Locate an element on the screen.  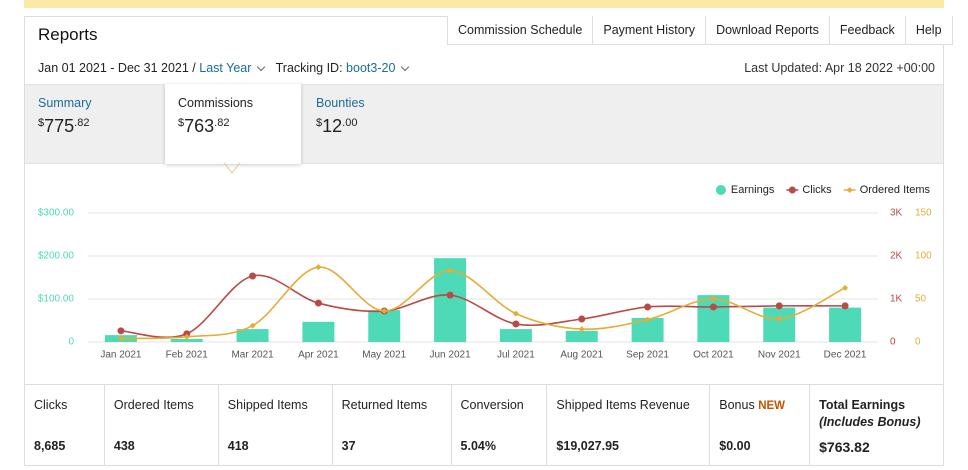
last-updated: Last Updated: Apr 18 2022 +00:00 is located at coordinates (839, 68).